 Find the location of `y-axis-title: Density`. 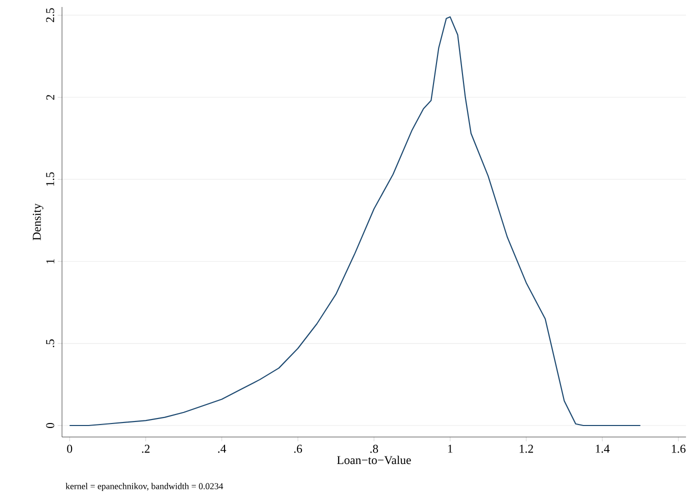

y-axis-title: Density is located at coordinates (38, 221).